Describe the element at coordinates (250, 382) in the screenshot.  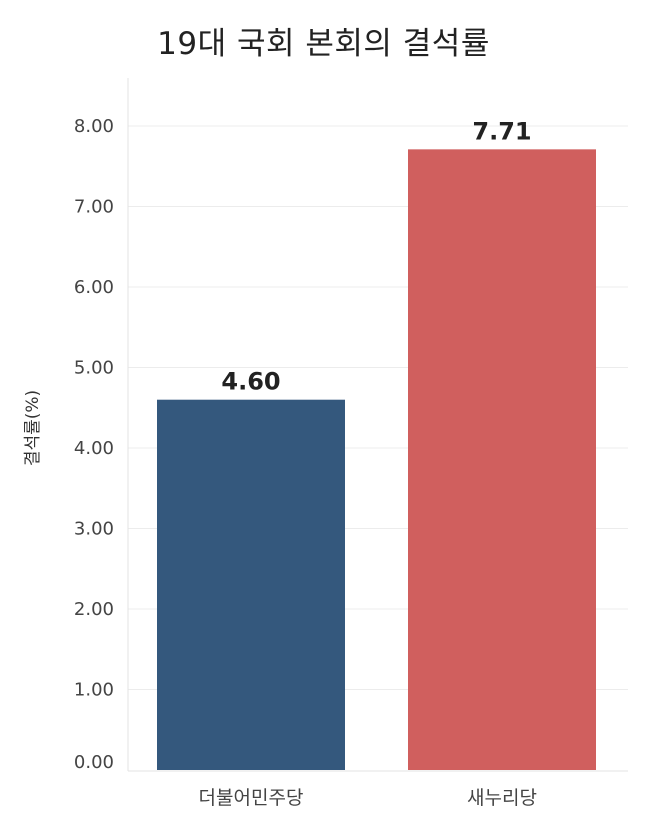
I see `data-label: 4.60` at that location.